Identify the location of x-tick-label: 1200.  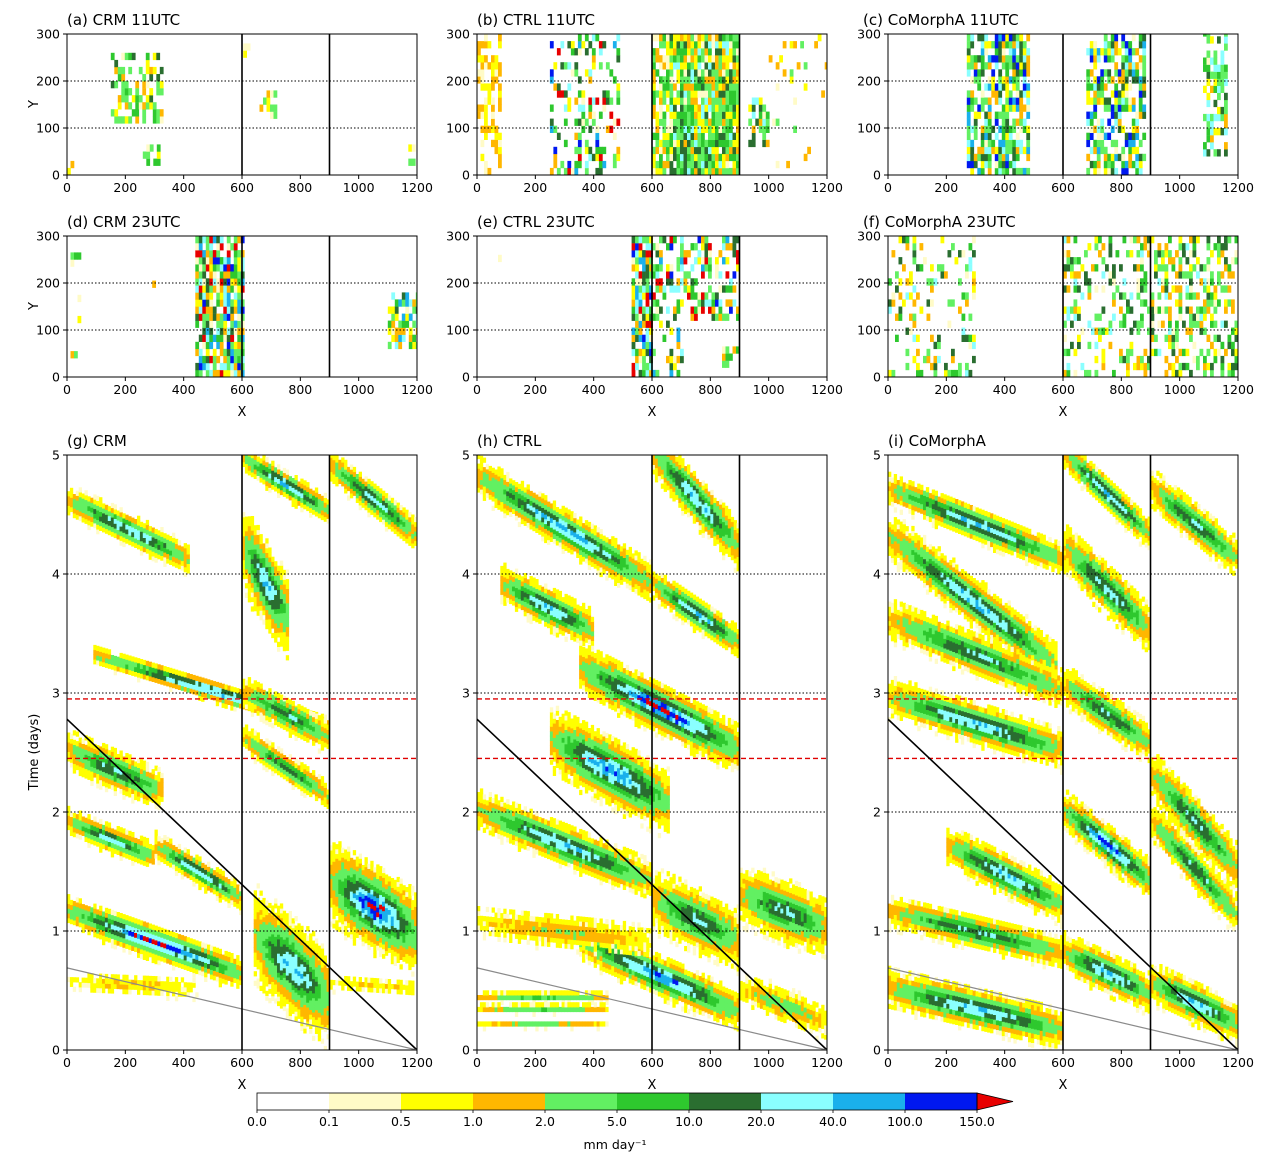
(1238, 187).